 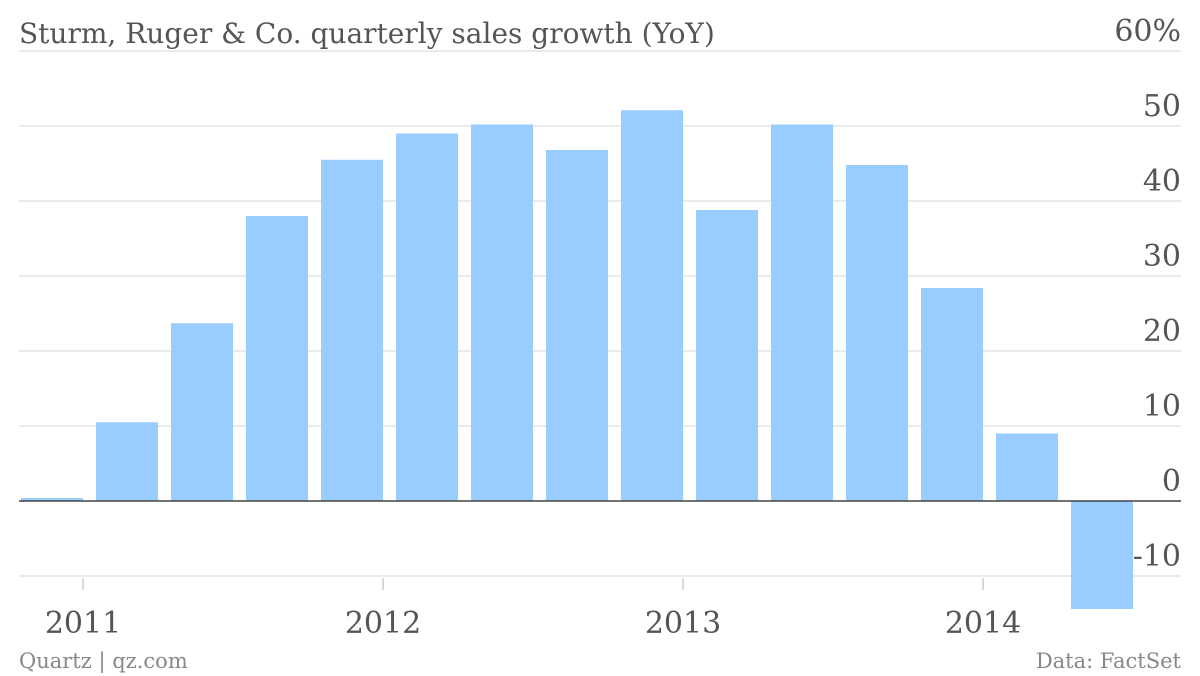 What do you see at coordinates (683, 623) in the screenshot?
I see `x-tick-label: 2013` at bounding box center [683, 623].